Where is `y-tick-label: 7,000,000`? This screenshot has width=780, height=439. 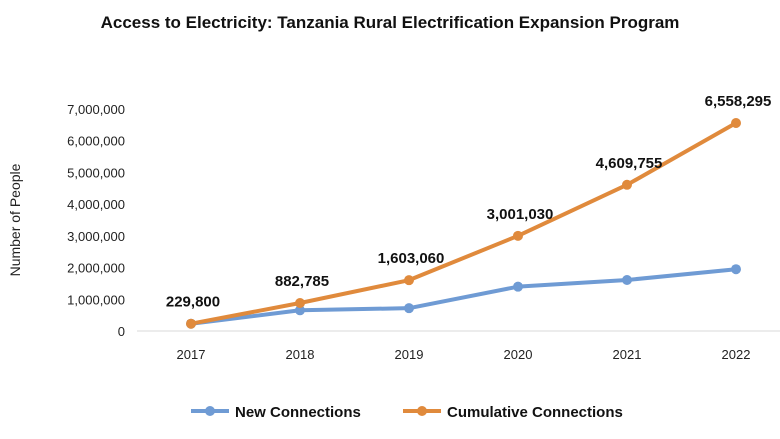 y-tick-label: 7,000,000 is located at coordinates (96, 109).